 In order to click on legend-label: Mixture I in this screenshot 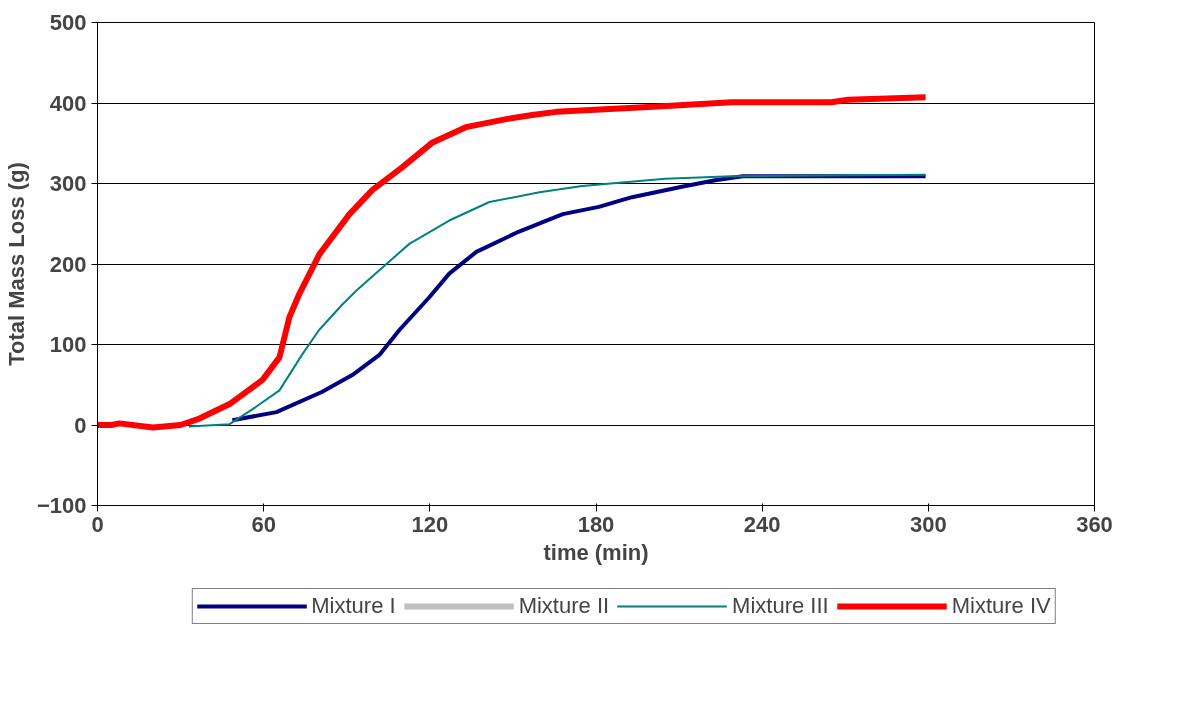, I will do `click(353, 606)`.